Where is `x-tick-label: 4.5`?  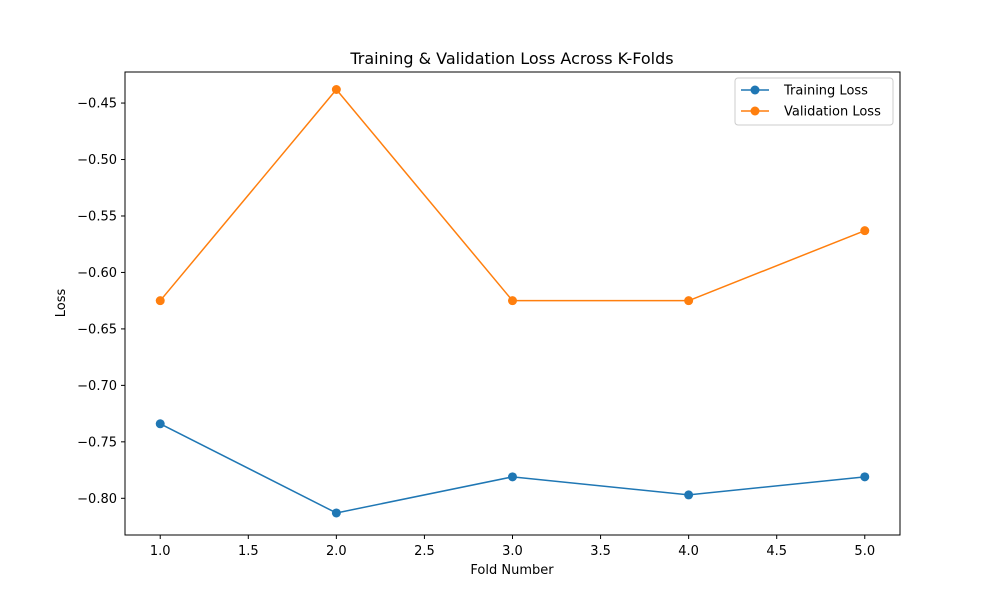 x-tick-label: 4.5 is located at coordinates (776, 551).